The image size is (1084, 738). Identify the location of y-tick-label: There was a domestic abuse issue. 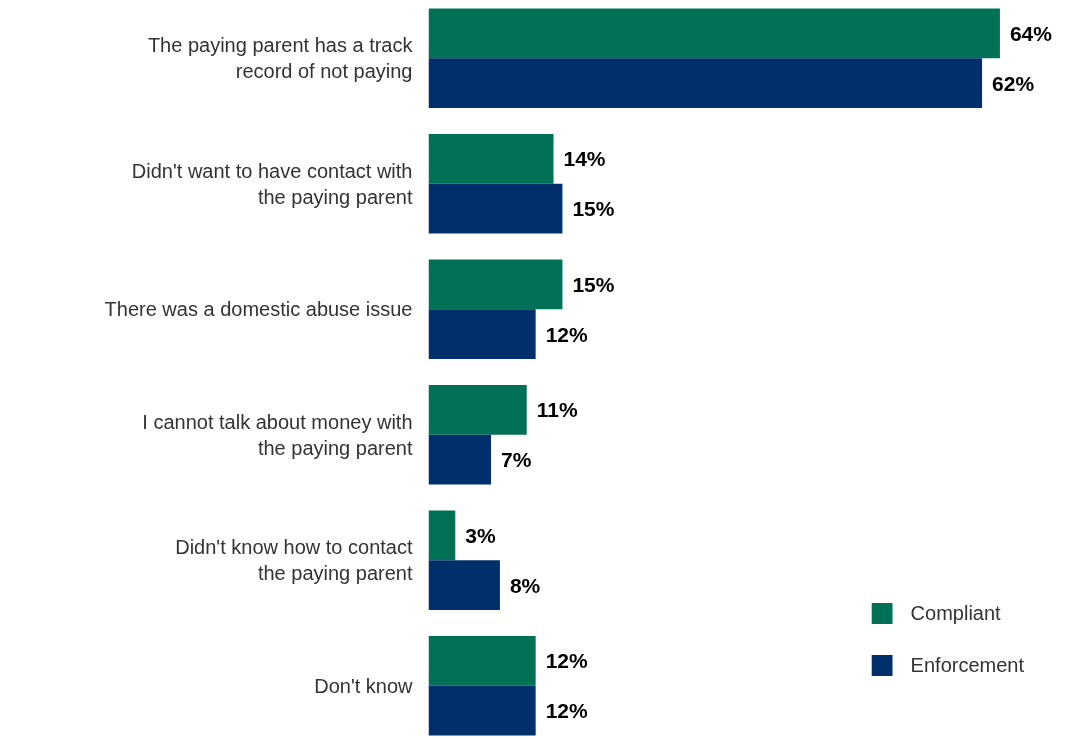
(258, 309).